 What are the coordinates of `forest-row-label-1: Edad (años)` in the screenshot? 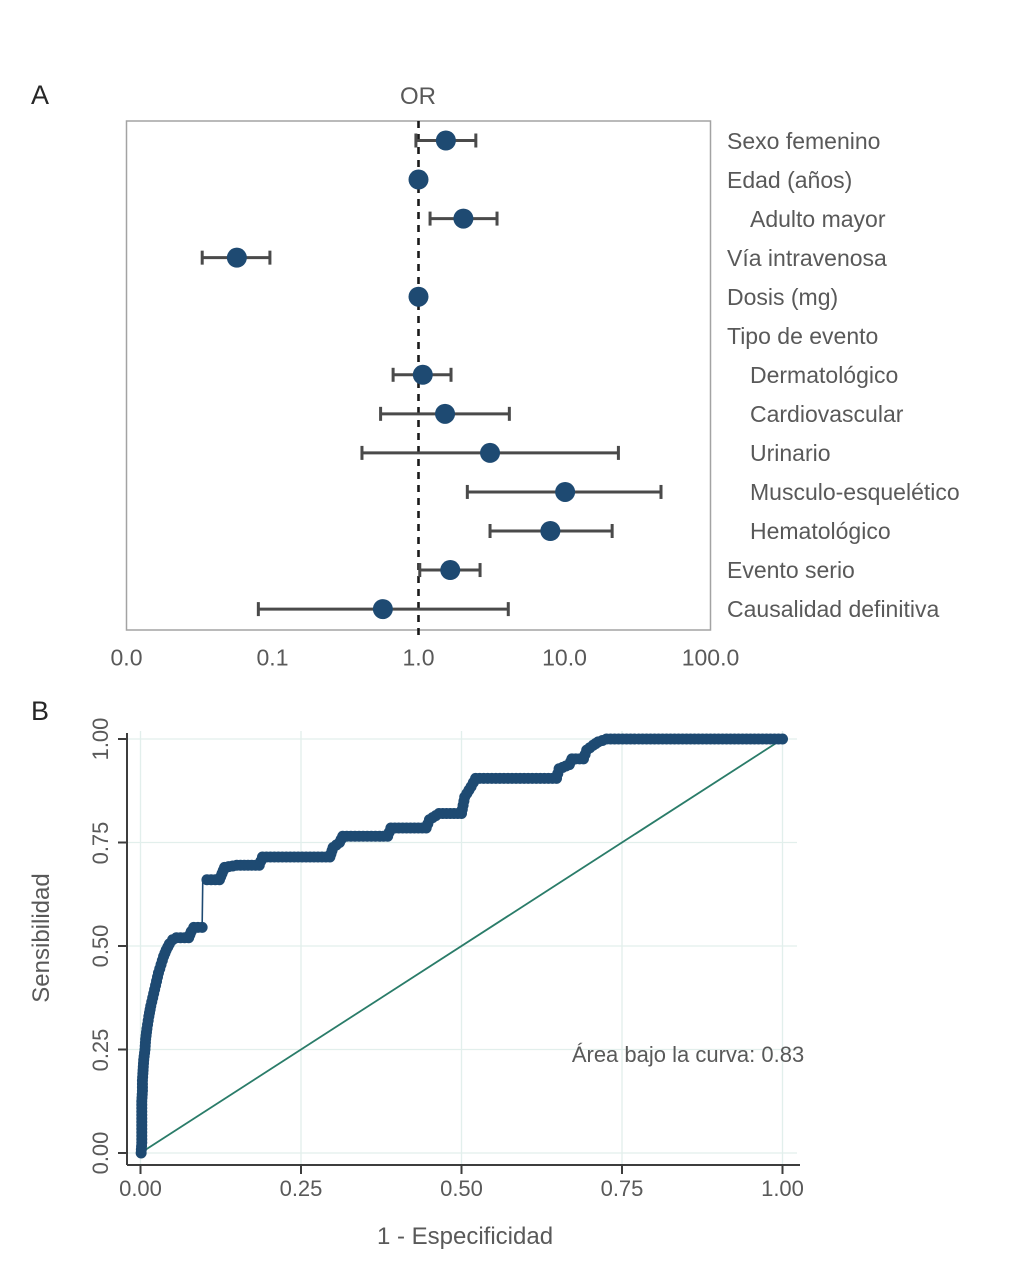 It's located at (790, 179).